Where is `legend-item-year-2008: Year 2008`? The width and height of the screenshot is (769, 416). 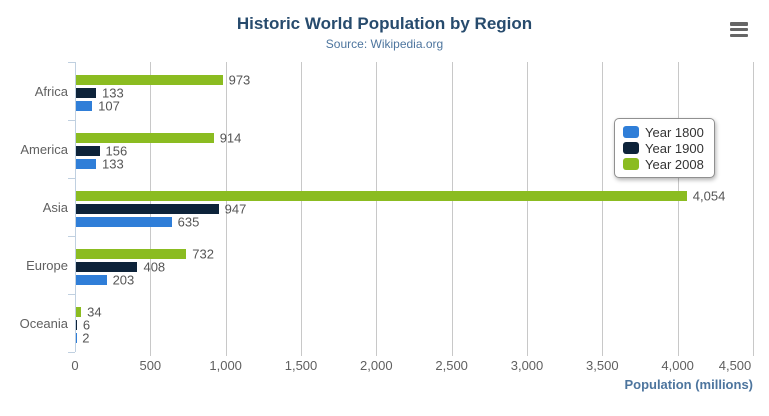
legend-item-year-2008: Year 2008 is located at coordinates (663, 164).